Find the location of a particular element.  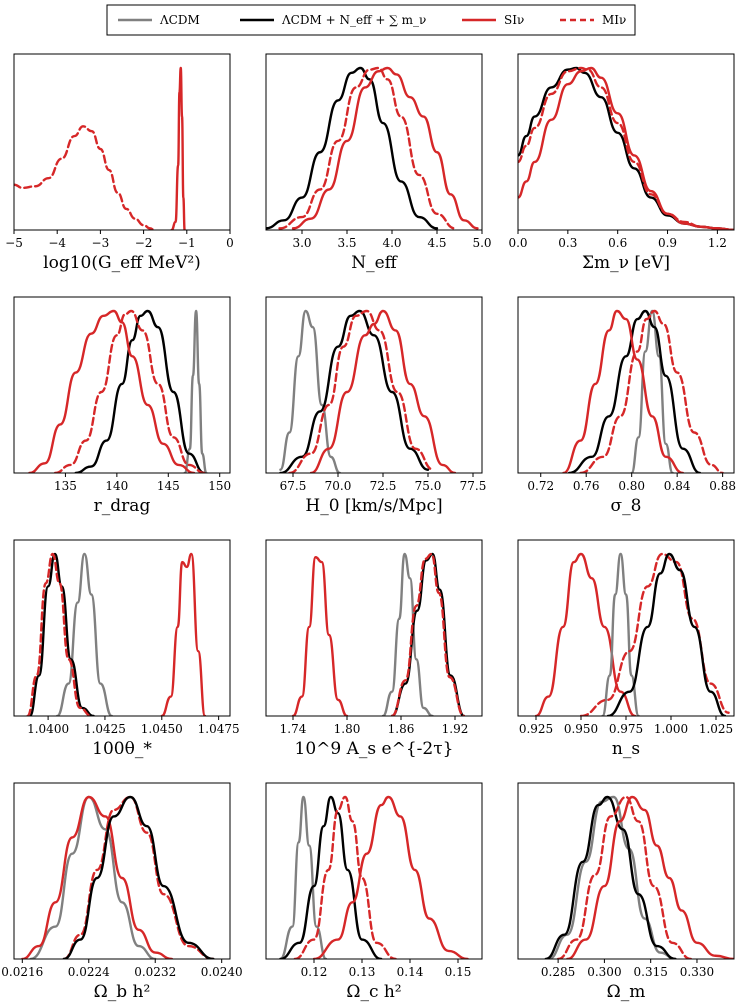

panel-11-tick-label-1: 0.12 is located at coordinates (314, 972).